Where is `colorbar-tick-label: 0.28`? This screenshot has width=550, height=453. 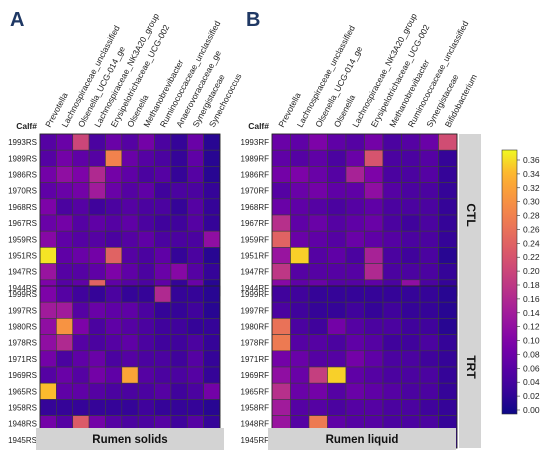
colorbar-tick-label: 0.28 is located at coordinates (531, 216).